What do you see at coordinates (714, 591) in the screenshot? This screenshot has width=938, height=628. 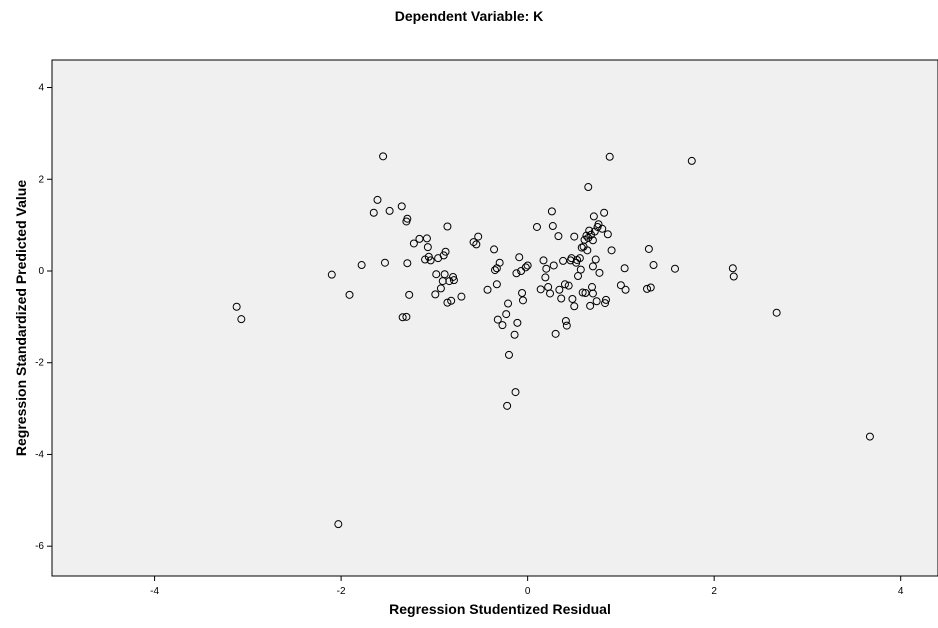 I see `x-tick-label: 2` at bounding box center [714, 591].